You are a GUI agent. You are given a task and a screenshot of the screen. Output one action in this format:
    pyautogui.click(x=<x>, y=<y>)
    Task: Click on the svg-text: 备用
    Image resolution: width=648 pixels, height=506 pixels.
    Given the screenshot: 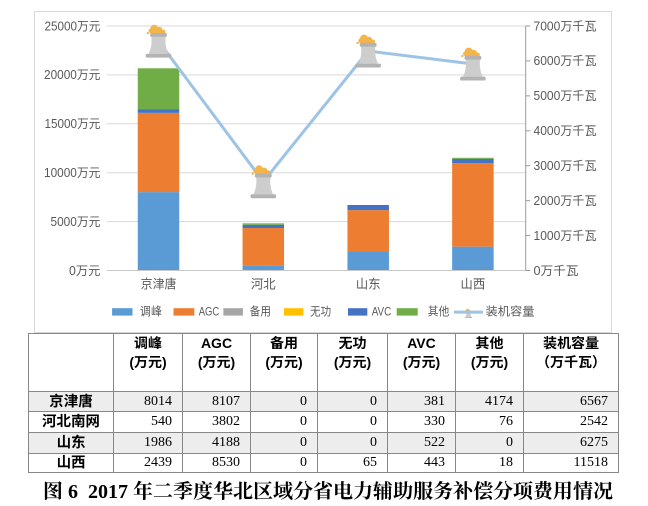 What is the action you would take?
    pyautogui.click(x=260, y=312)
    